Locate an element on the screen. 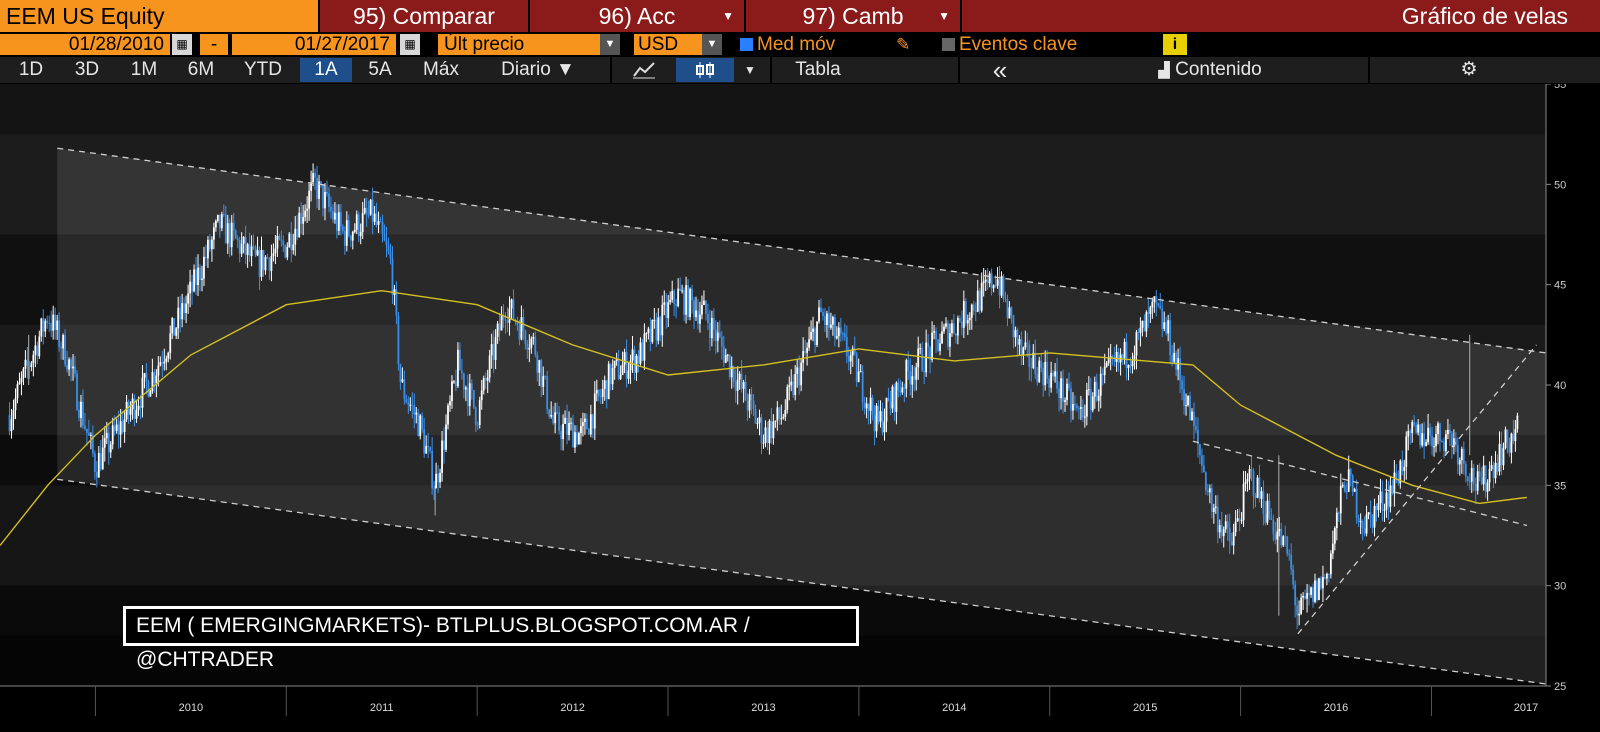 The width and height of the screenshot is (1600, 732). range-max: Máx is located at coordinates (441, 69).